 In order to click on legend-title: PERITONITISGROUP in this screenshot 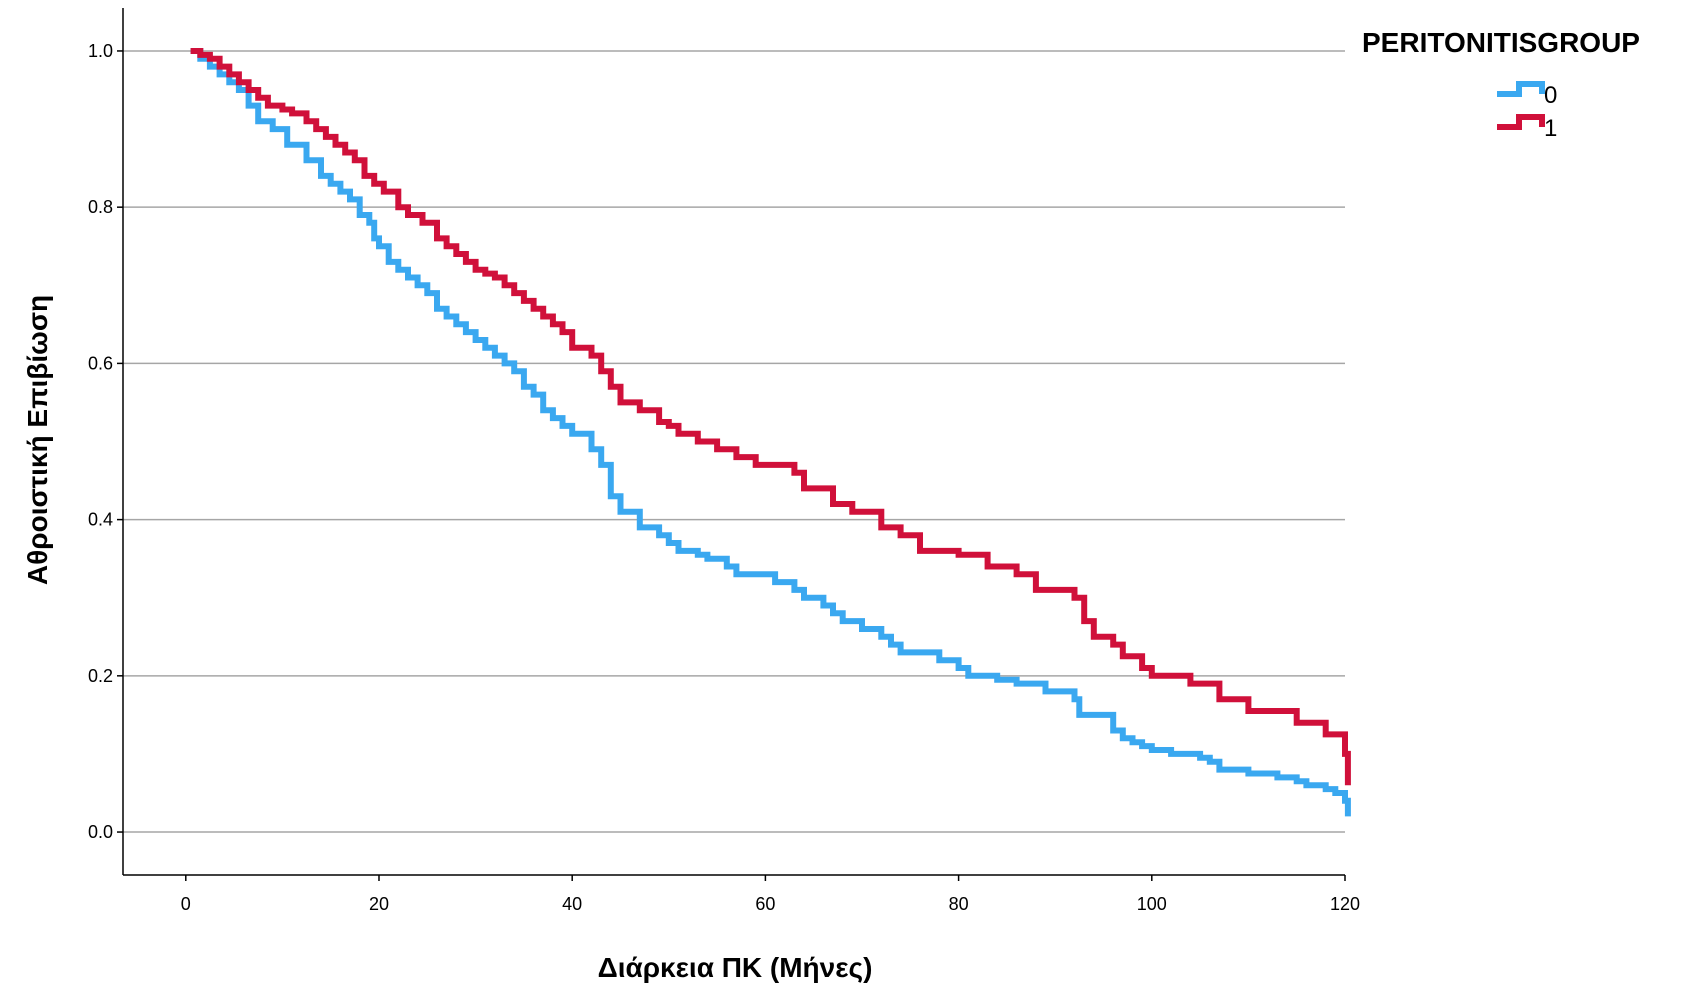, I will do `click(1501, 42)`.